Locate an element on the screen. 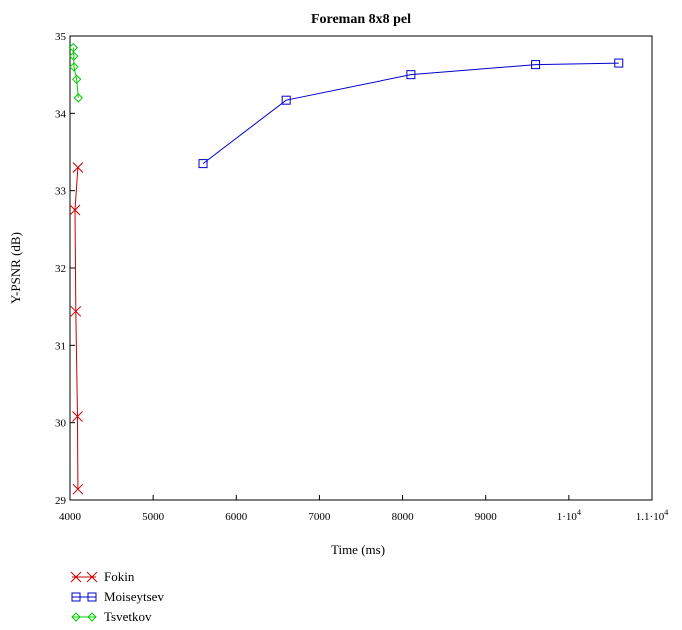  series-line-tsvetkov is located at coordinates (75, 72).